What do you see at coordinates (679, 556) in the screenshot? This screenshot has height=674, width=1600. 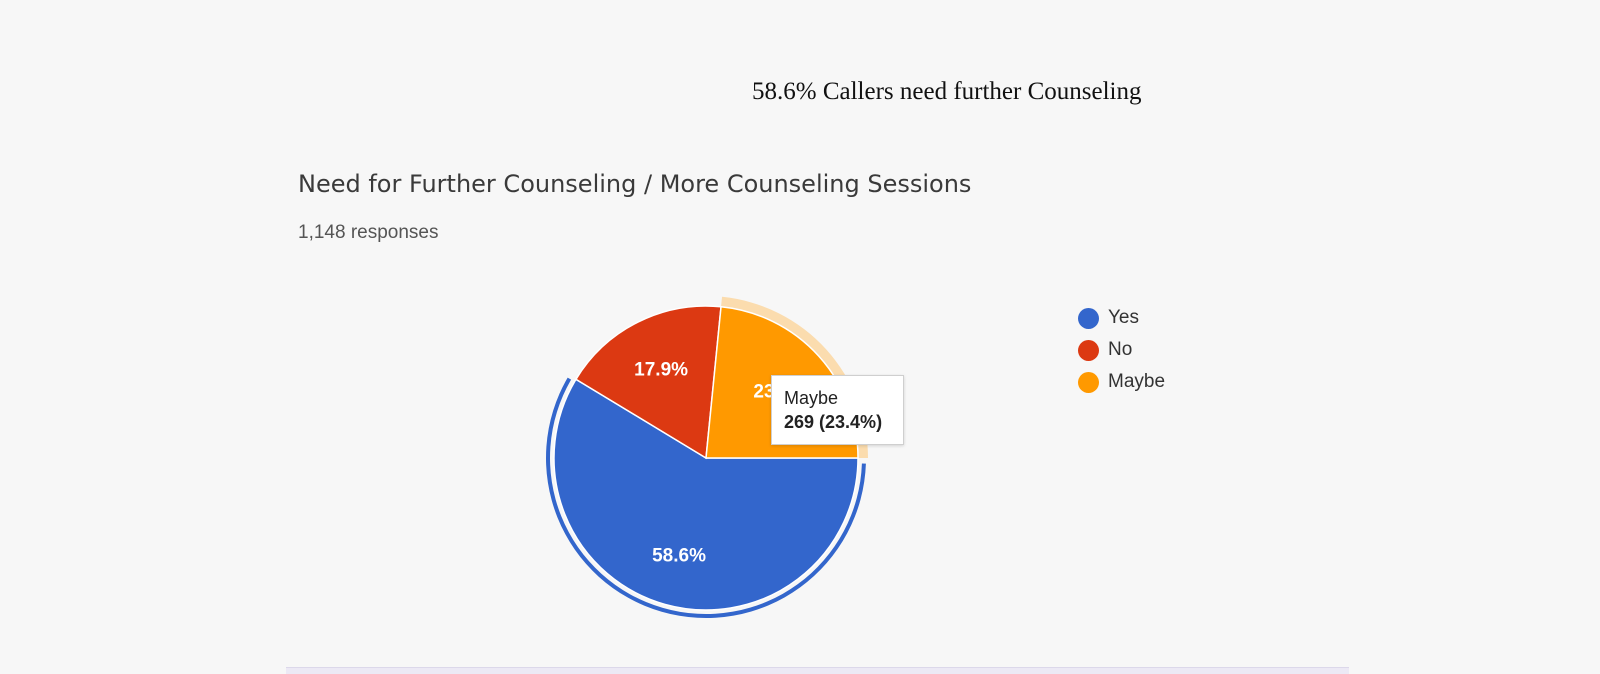 I see `pie-slice-label-yes: 58.6%` at bounding box center [679, 556].